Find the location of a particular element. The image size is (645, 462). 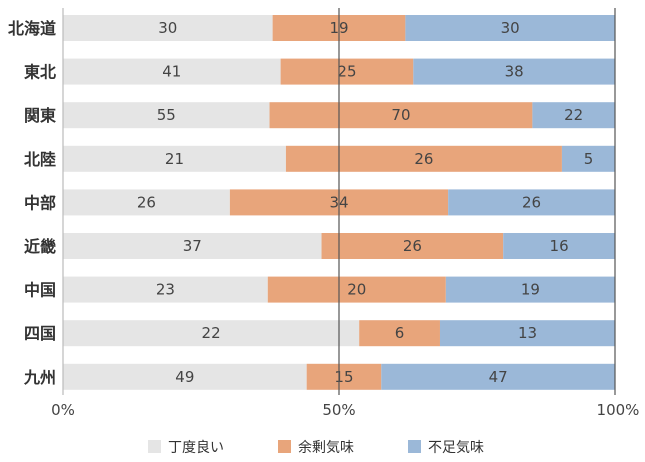

data-label: 21 is located at coordinates (174, 159).